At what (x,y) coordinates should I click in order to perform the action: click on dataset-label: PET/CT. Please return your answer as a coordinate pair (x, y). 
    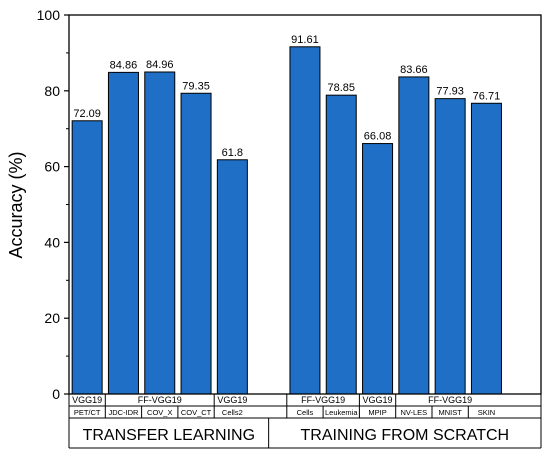
    Looking at the image, I should click on (87, 412).